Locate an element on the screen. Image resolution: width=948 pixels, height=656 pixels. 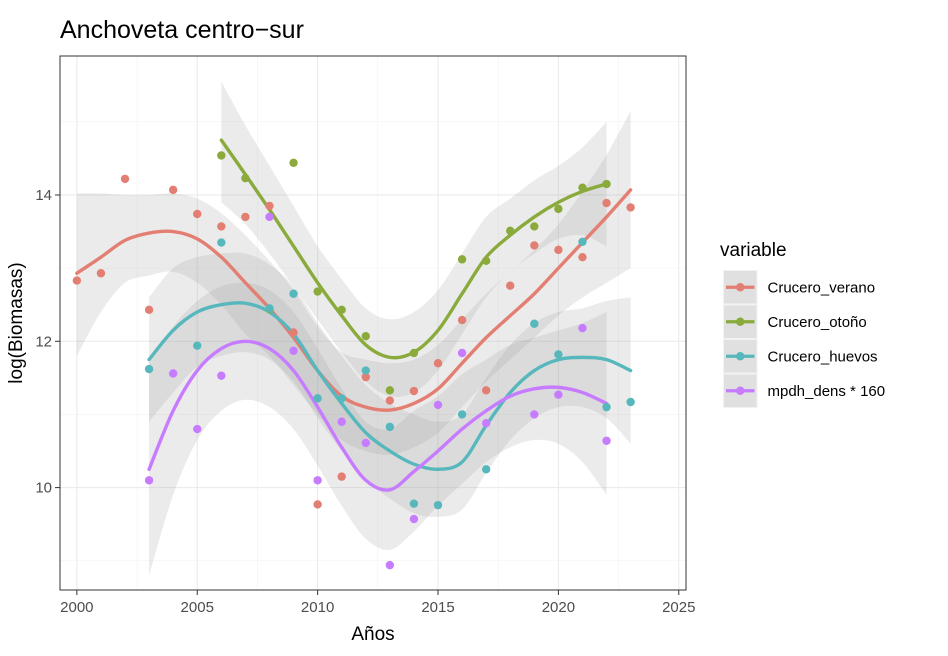
x-tick-label: 2005 is located at coordinates (197, 607).